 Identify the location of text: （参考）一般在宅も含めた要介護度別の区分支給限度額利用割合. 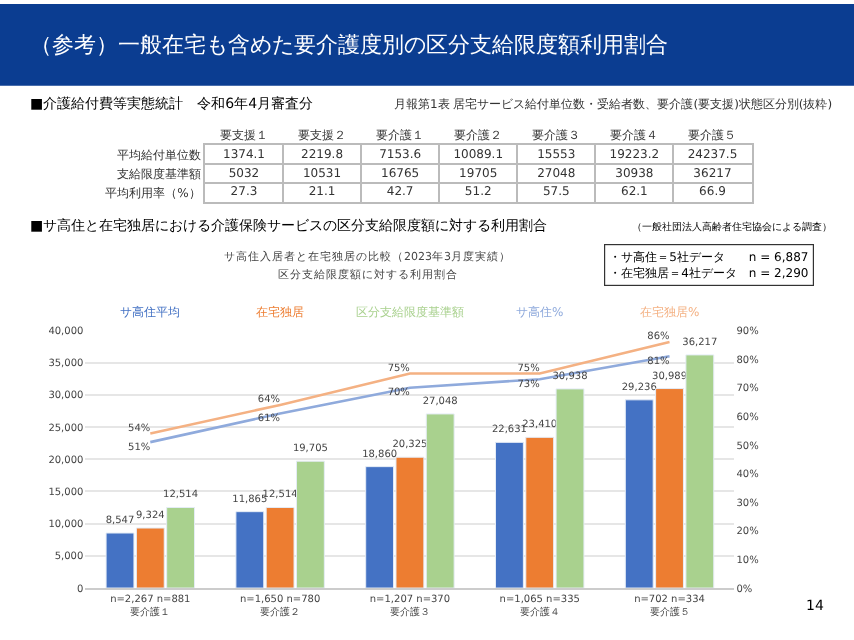
(349, 45).